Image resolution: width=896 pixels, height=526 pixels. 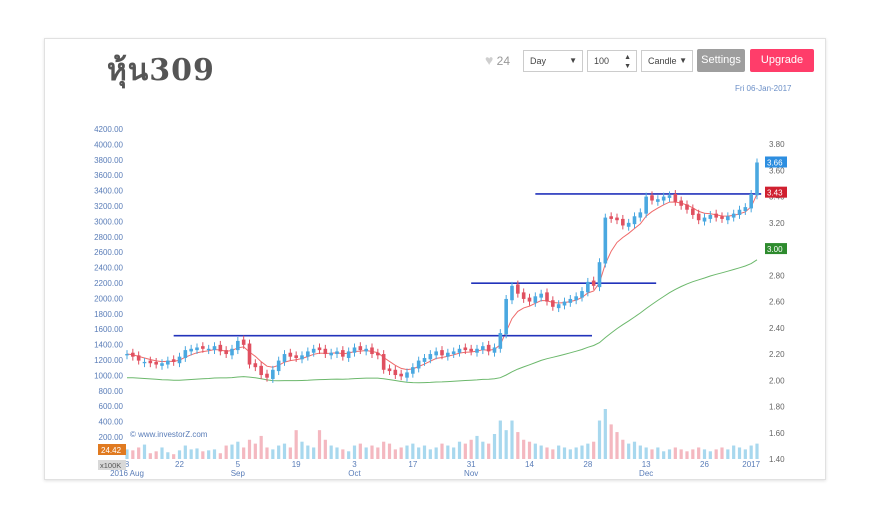 What do you see at coordinates (612, 61) in the screenshot?
I see `count-stepper: 100 ▲ ▼` at bounding box center [612, 61].